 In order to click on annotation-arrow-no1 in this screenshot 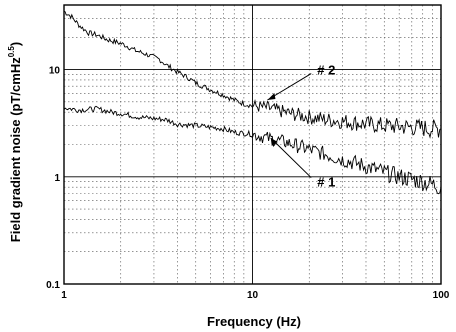, I will do `click(291, 158)`.